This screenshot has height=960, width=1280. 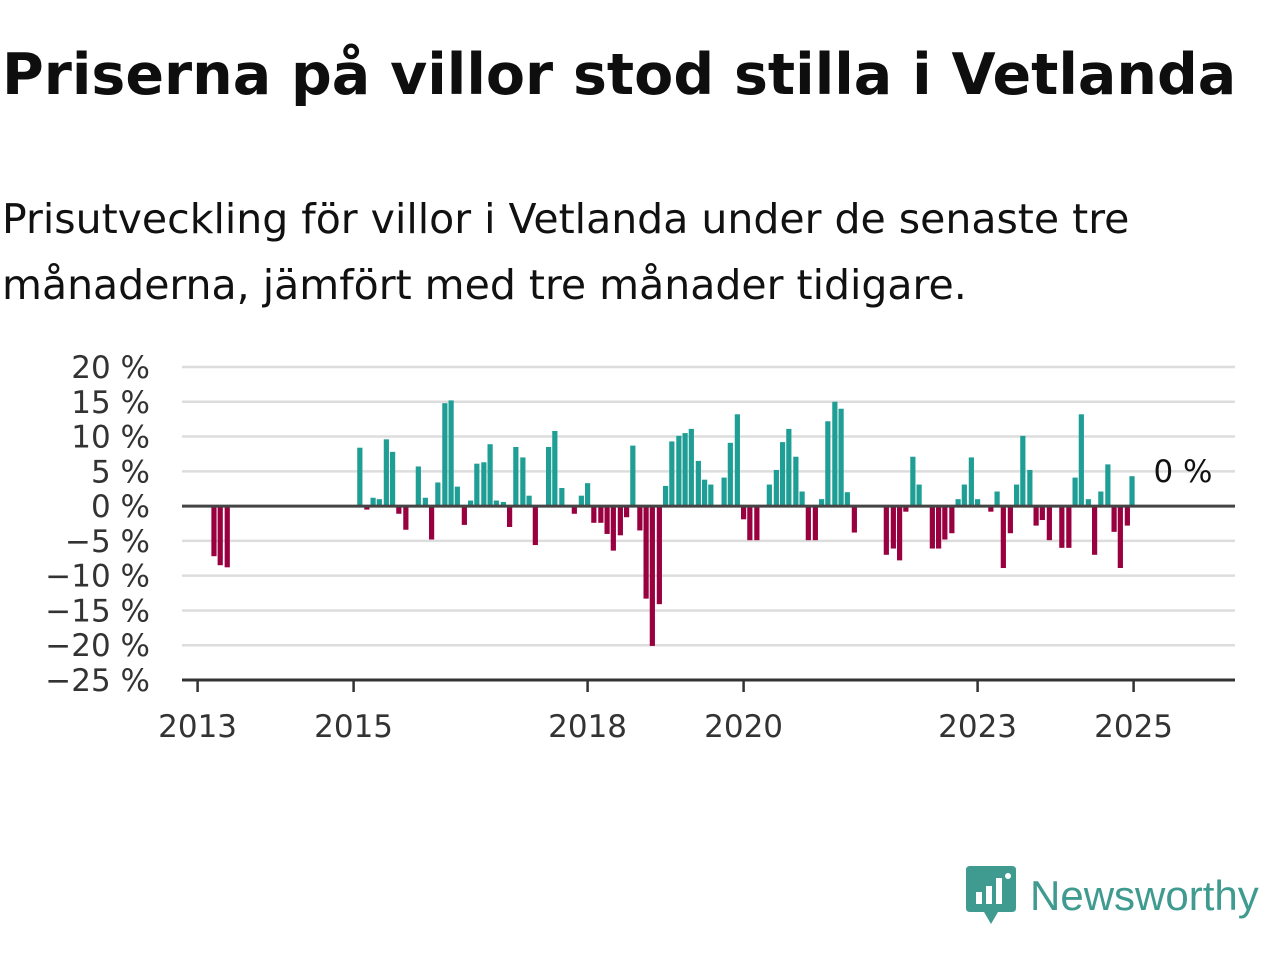 I want to click on y-tick-label: −10 %, so click(x=97, y=577).